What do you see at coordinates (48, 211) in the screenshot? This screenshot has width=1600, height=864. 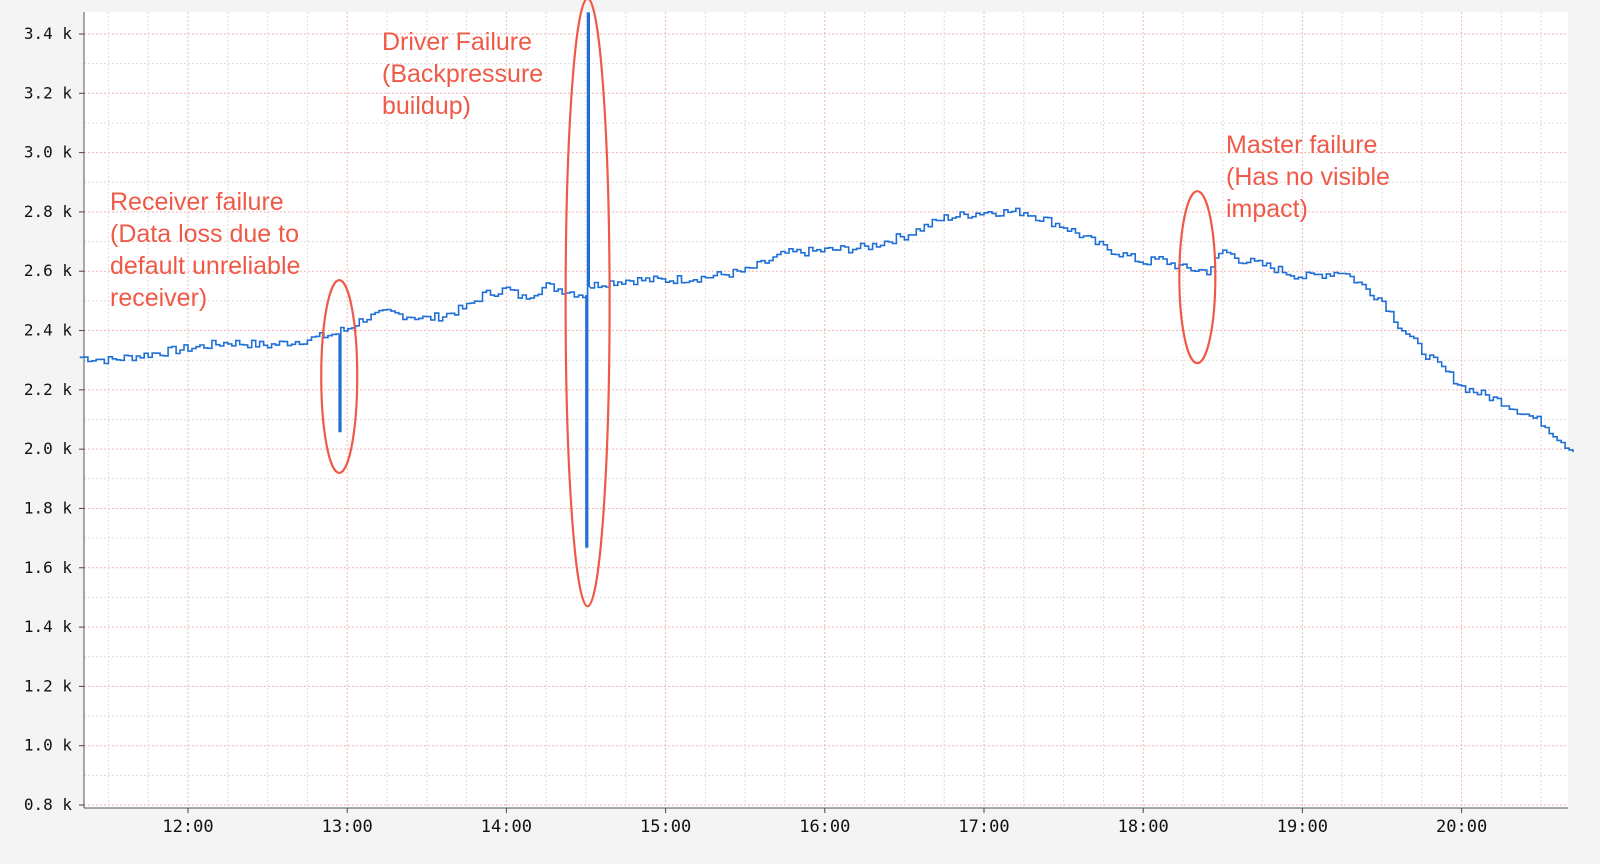 I see `y-tick-label: 2.8 k` at bounding box center [48, 211].